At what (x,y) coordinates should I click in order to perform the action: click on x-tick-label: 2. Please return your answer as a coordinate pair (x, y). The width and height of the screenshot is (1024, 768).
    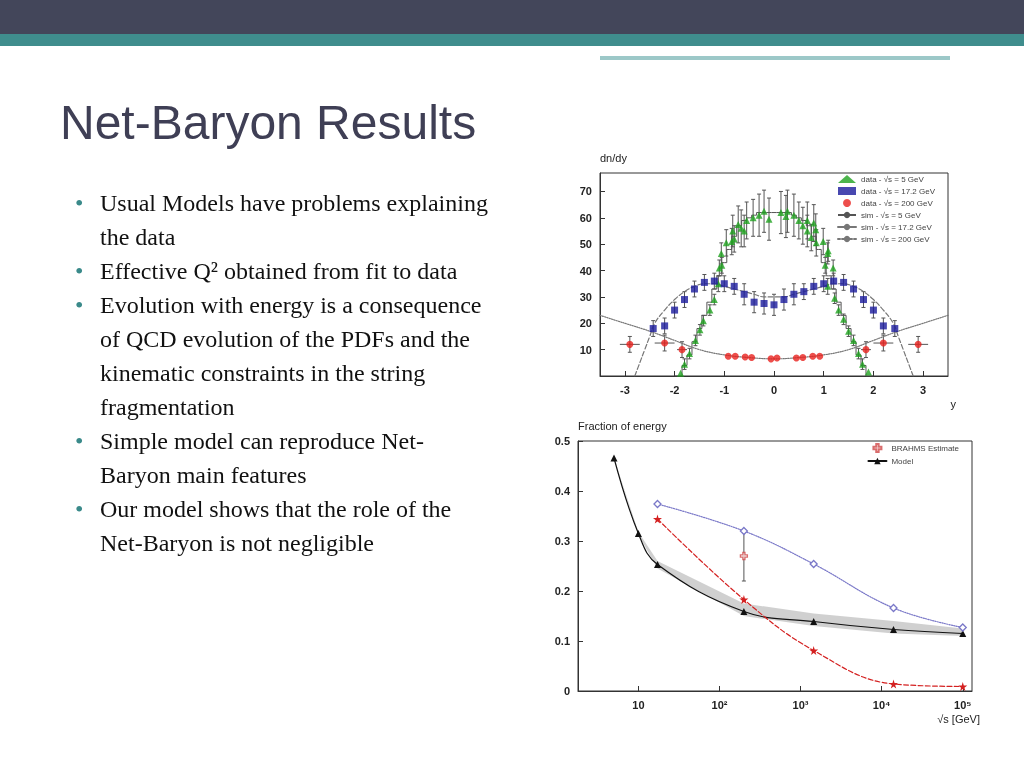
    Looking at the image, I should click on (873, 389).